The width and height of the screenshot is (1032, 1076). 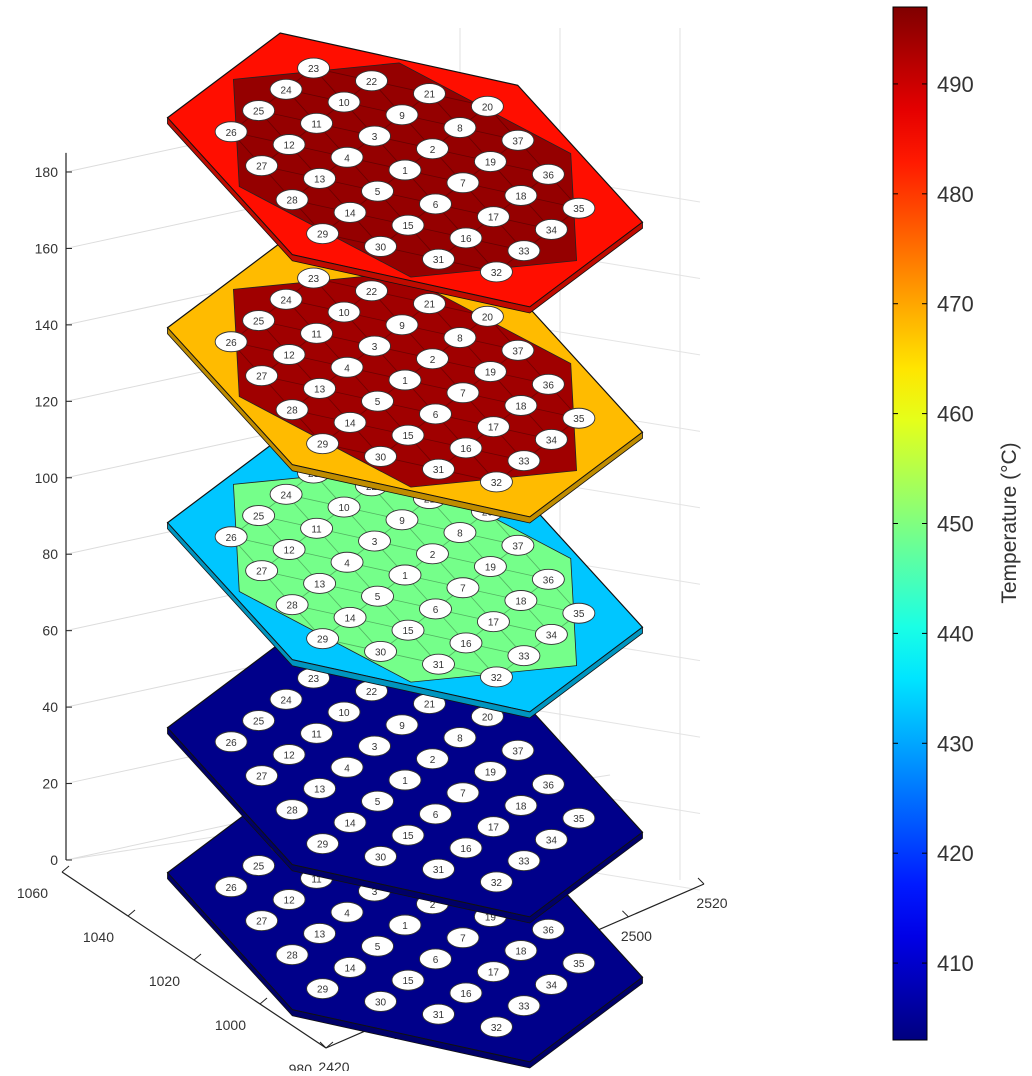 I want to click on fuel-pin-label: 21, so click(x=430, y=95).